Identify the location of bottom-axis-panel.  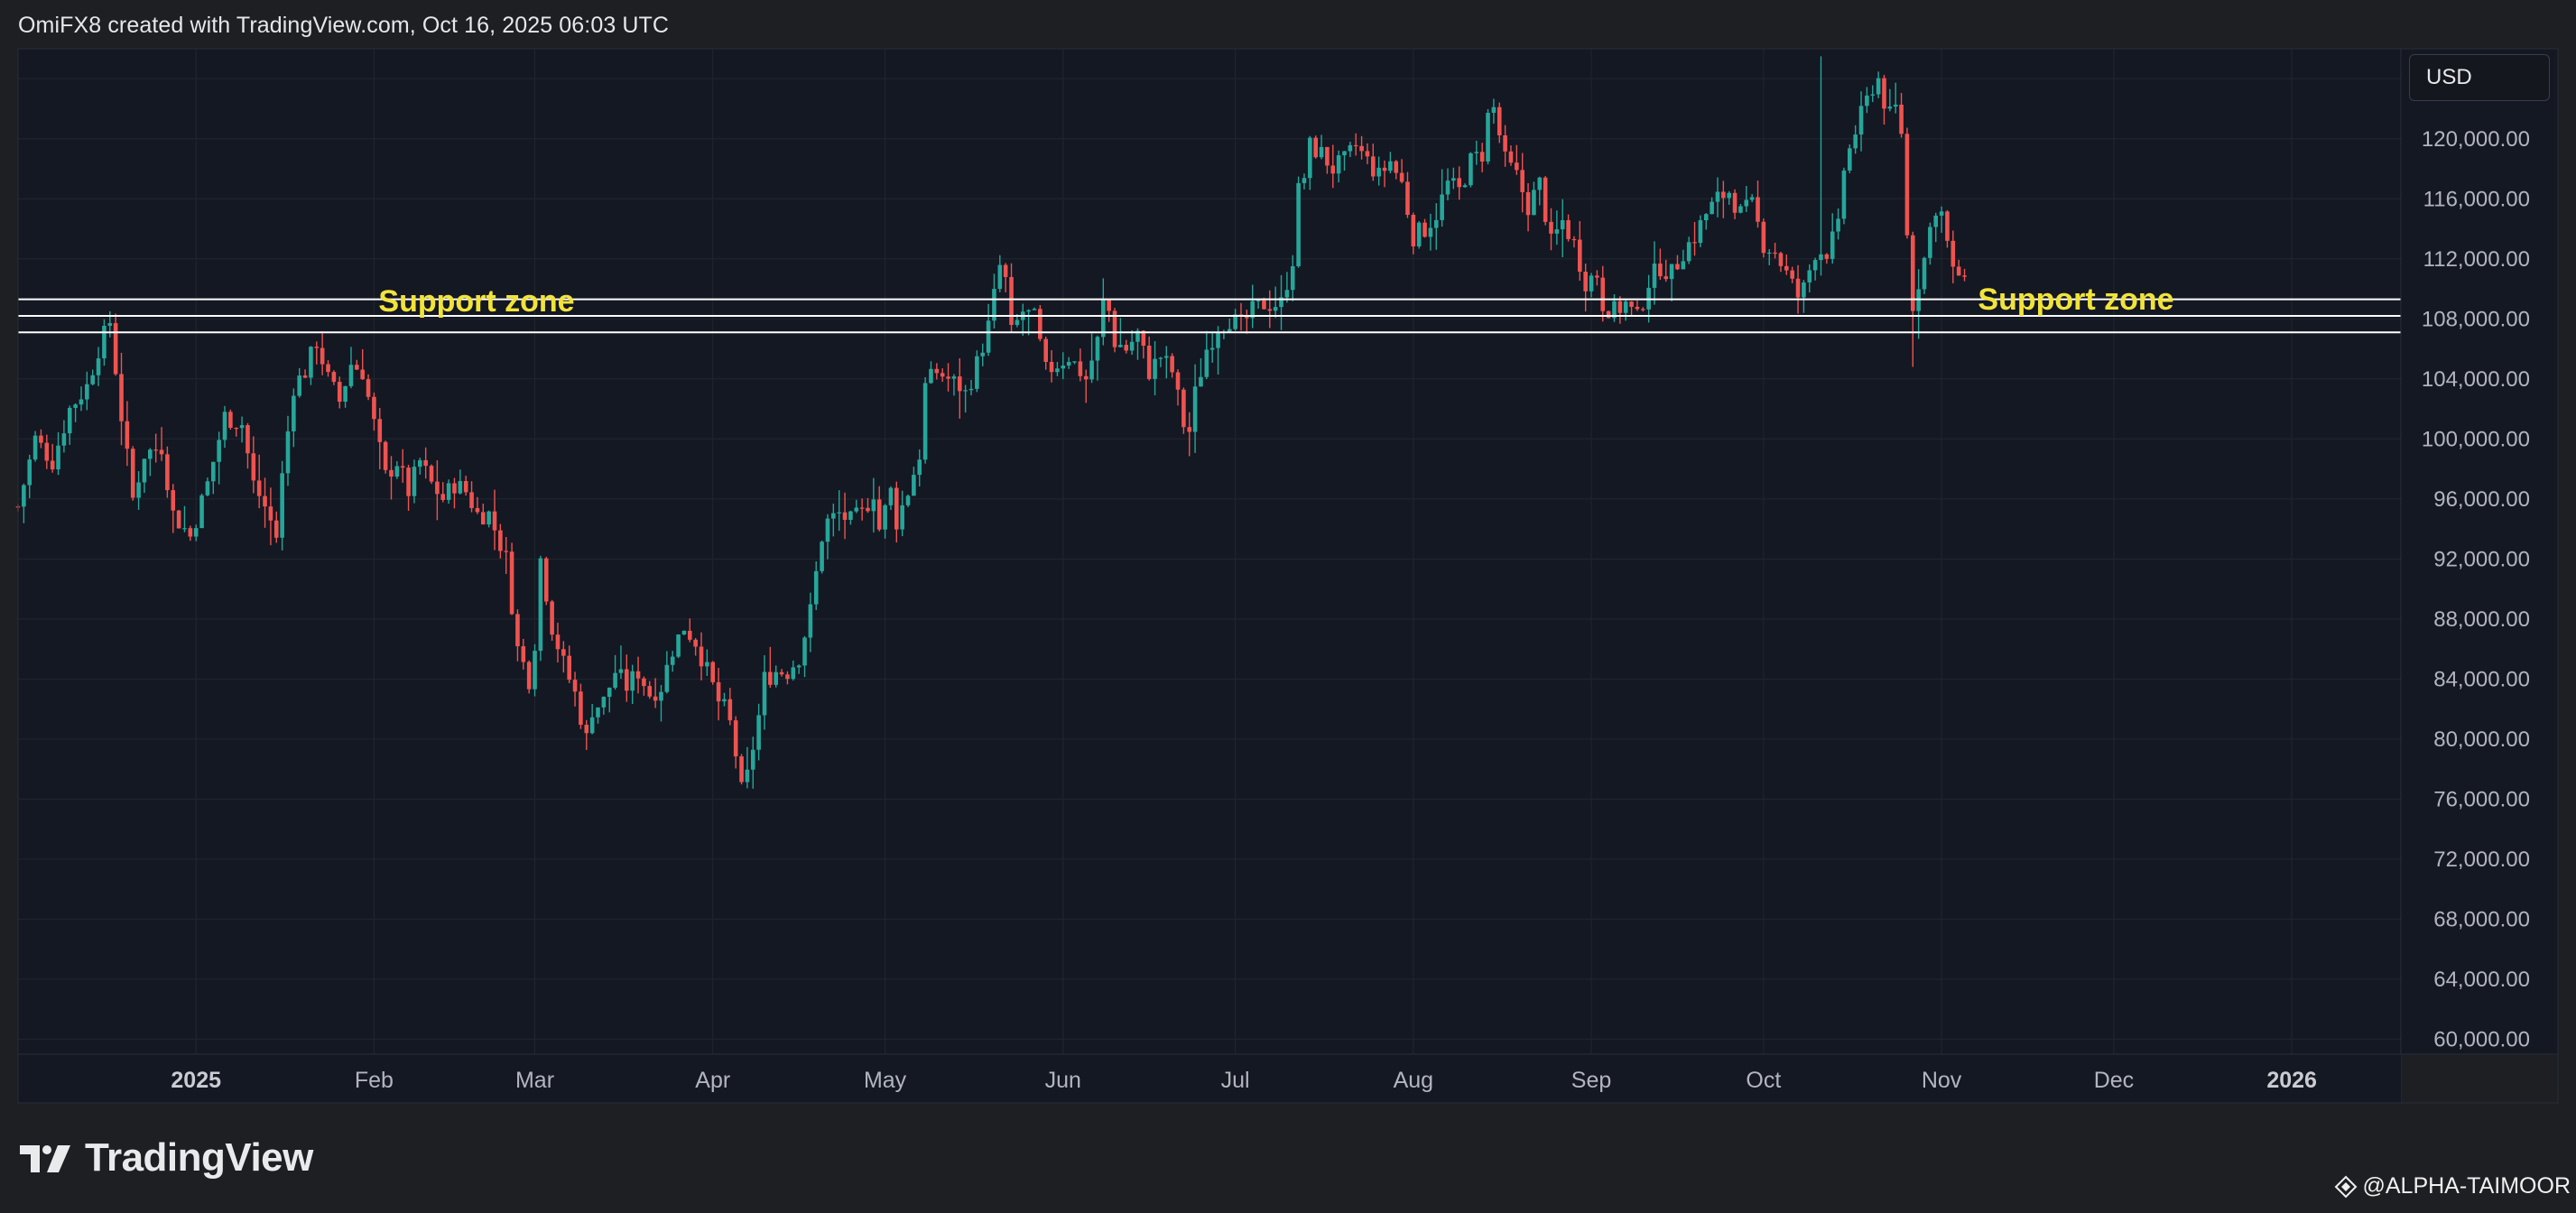
(1209, 1078).